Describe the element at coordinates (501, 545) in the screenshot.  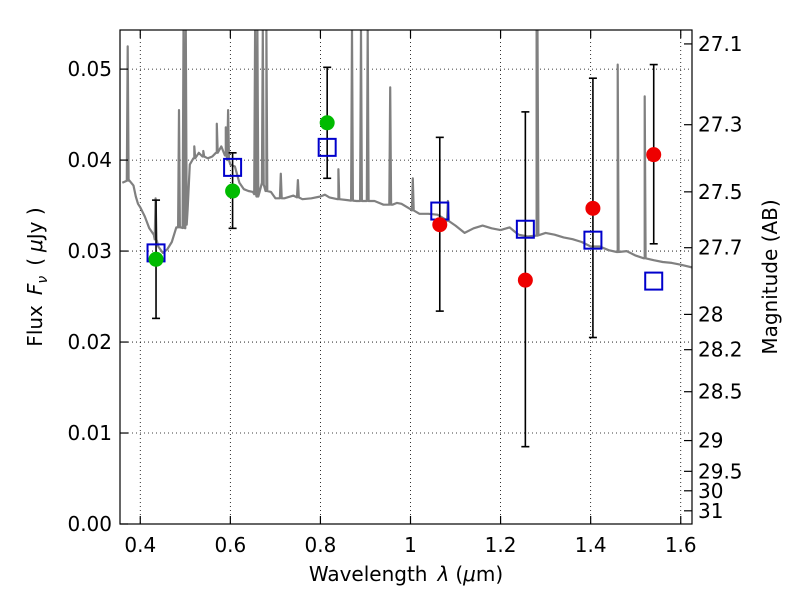
I see `x-tick-label: 1.2` at that location.